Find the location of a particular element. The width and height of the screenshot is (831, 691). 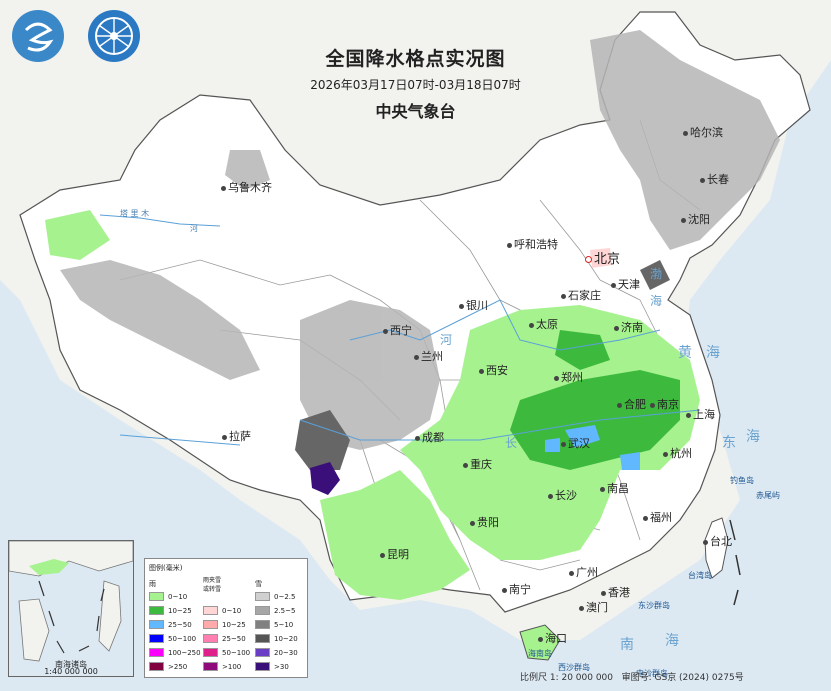

city-marker: 南宁 is located at coordinates (516, 589).